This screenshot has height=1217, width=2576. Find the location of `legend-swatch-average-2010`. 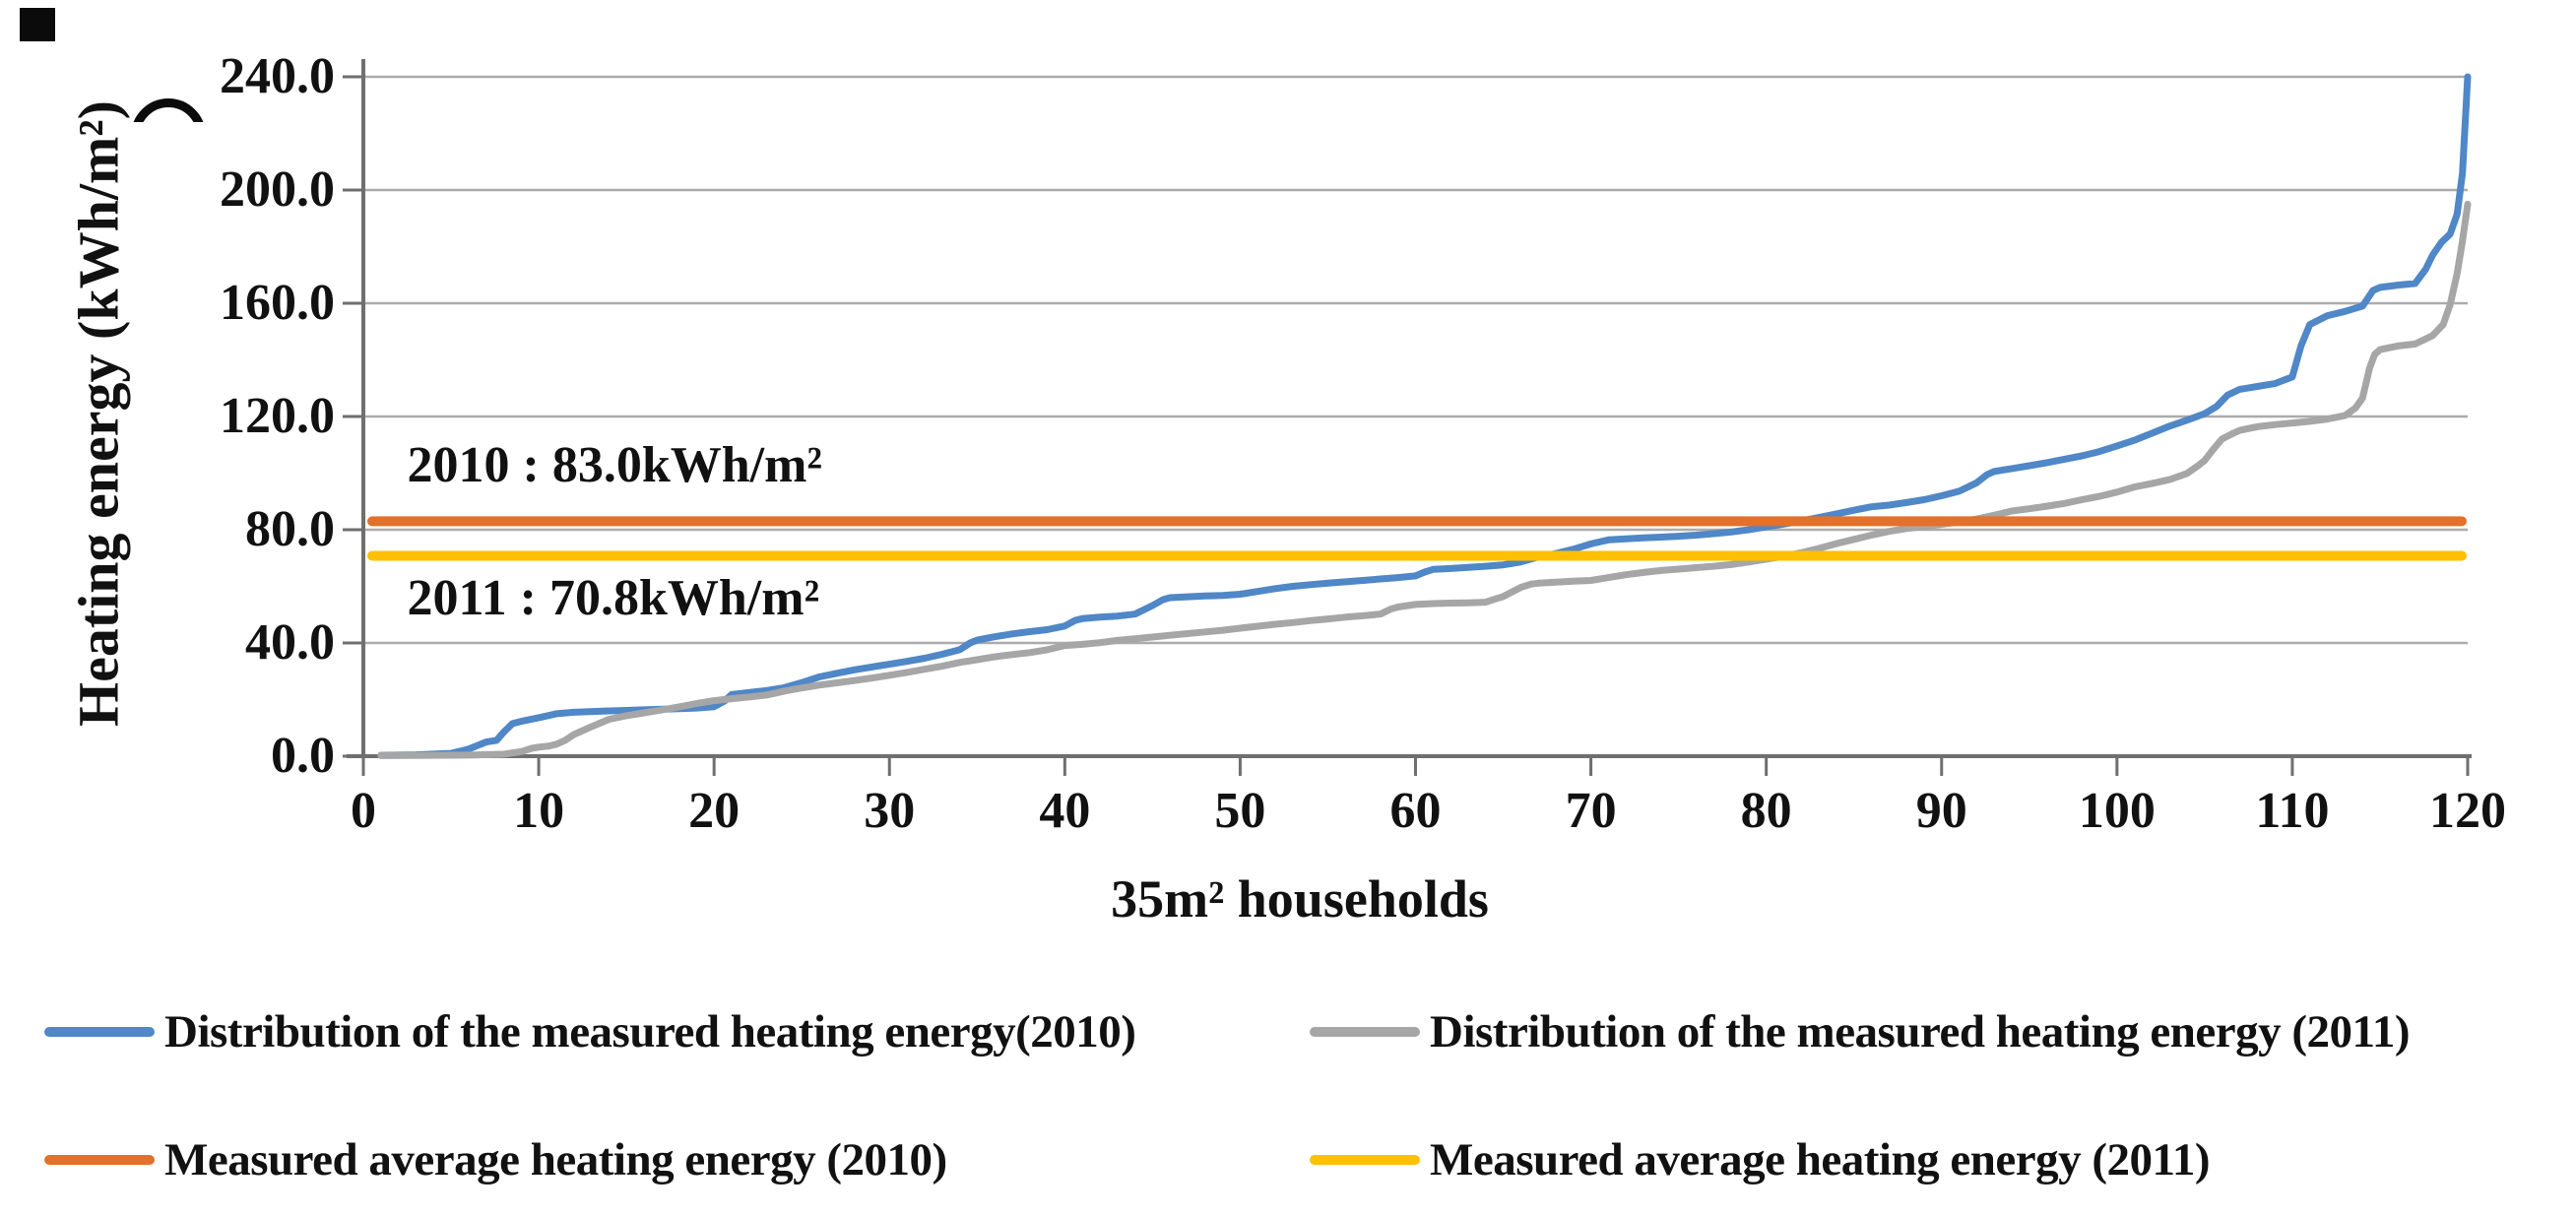

legend-swatch-average-2010 is located at coordinates (99, 1160).